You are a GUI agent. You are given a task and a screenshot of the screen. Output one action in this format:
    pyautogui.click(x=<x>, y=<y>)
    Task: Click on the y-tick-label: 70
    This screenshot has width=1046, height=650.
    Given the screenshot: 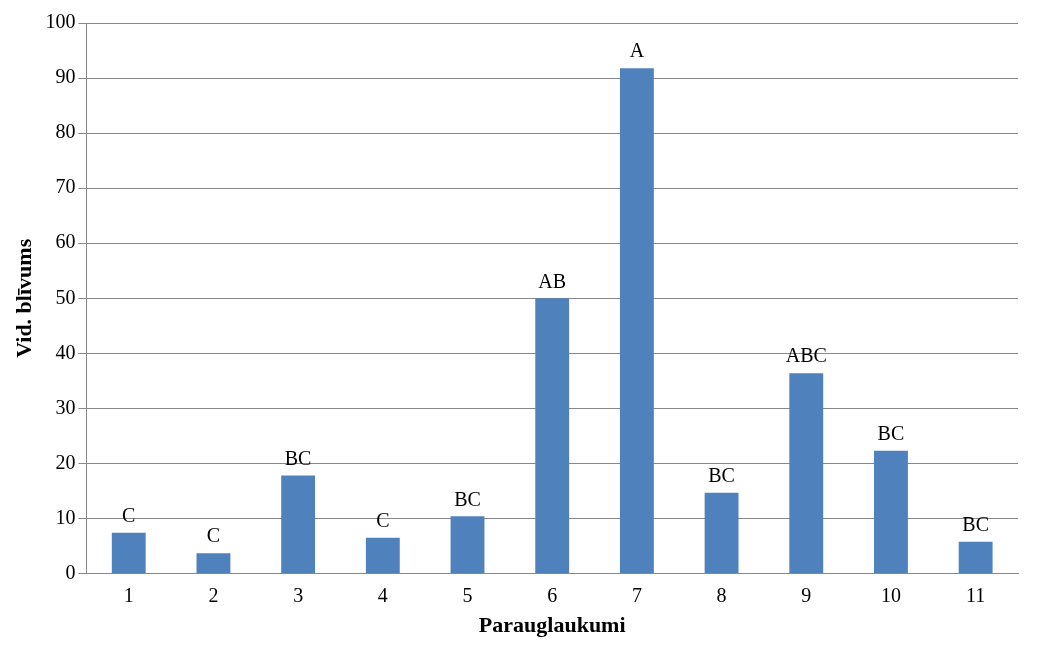 What is the action you would take?
    pyautogui.click(x=65, y=186)
    